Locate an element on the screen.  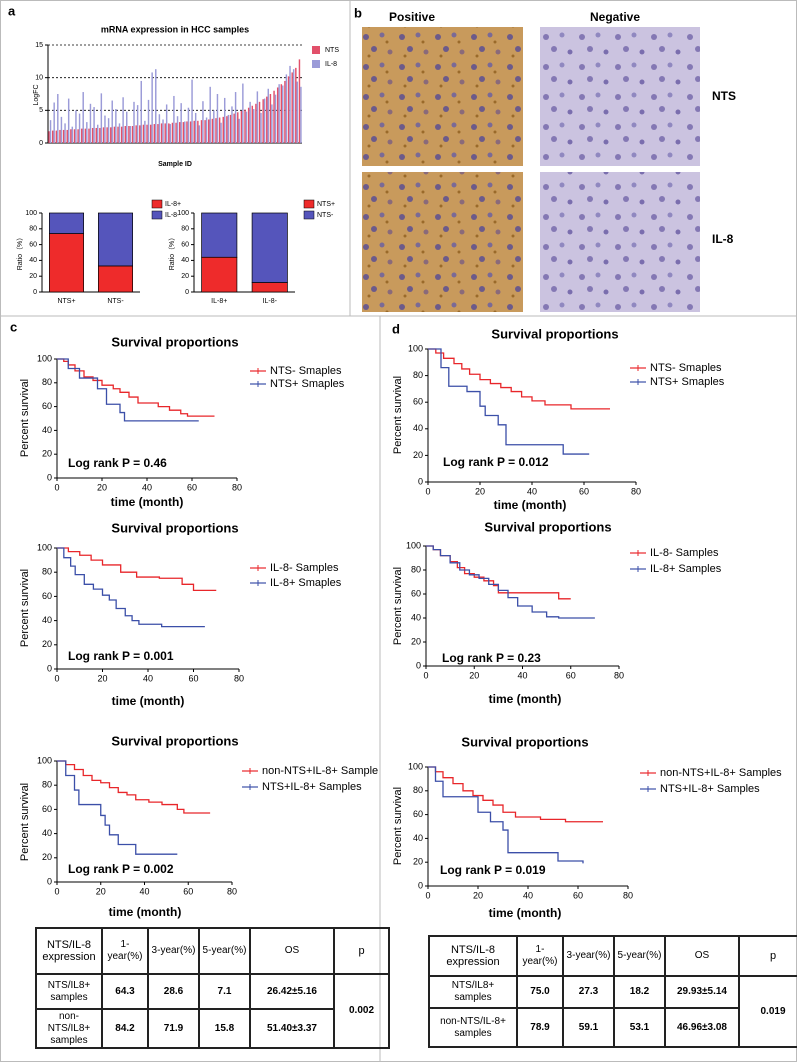
table-cell: NTS/IL-8 expression is located at coordinates (473, 956).